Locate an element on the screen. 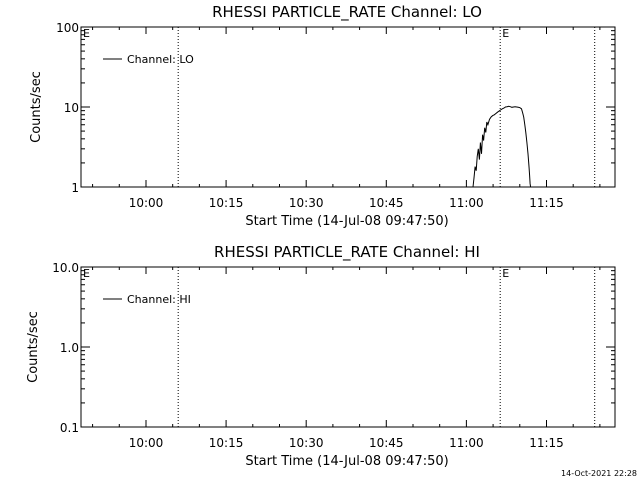  legend: Channel: LO is located at coordinates (148, 59).